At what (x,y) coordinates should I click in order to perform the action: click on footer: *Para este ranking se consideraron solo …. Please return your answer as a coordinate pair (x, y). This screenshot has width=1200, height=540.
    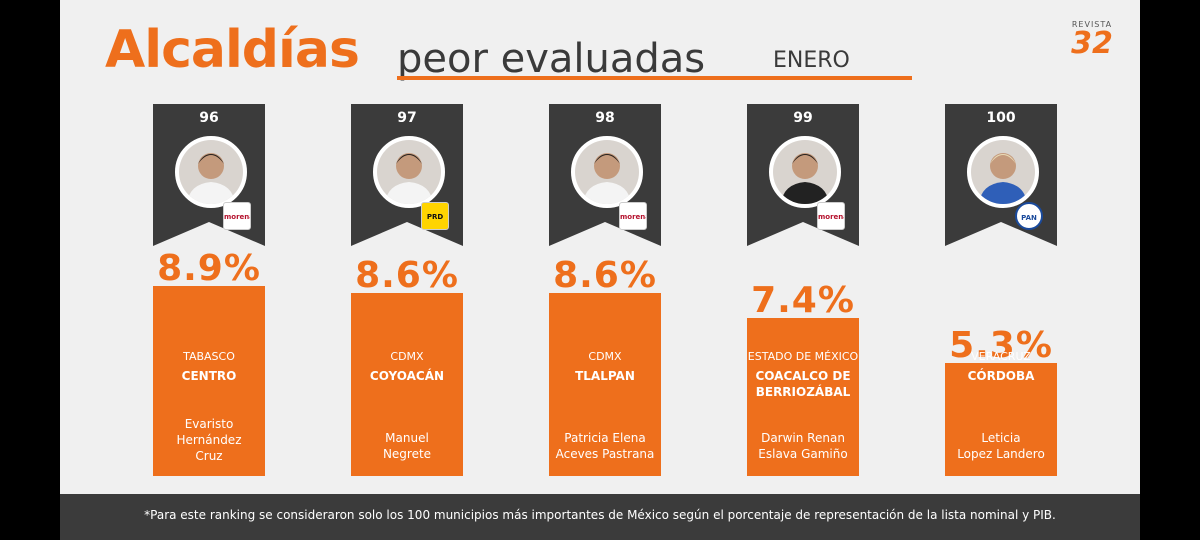
    Looking at the image, I should click on (600, 517).